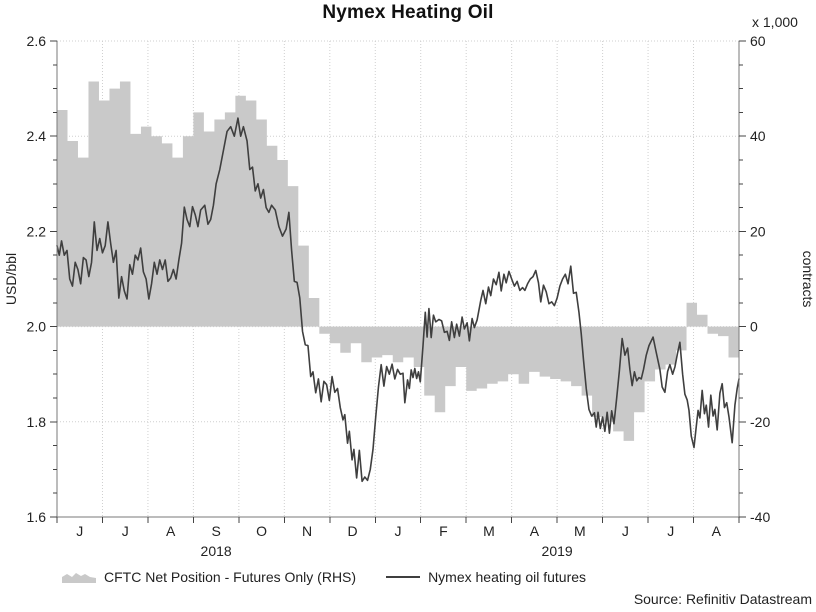 This screenshot has width=816, height=612. What do you see at coordinates (760, 422) in the screenshot?
I see `right-tick-label: -20` at bounding box center [760, 422].